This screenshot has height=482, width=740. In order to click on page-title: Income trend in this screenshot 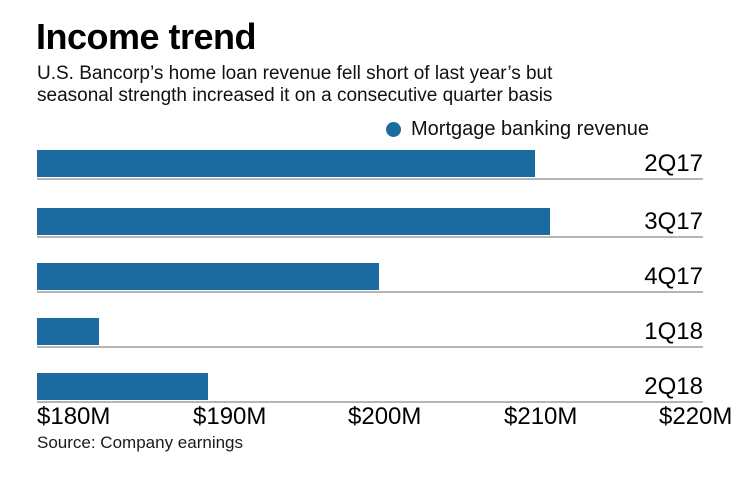, I will do `click(146, 36)`.